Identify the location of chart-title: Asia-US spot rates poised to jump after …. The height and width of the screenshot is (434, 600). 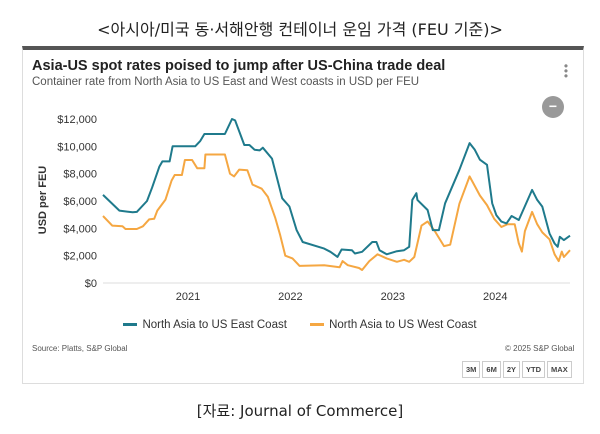
(239, 66).